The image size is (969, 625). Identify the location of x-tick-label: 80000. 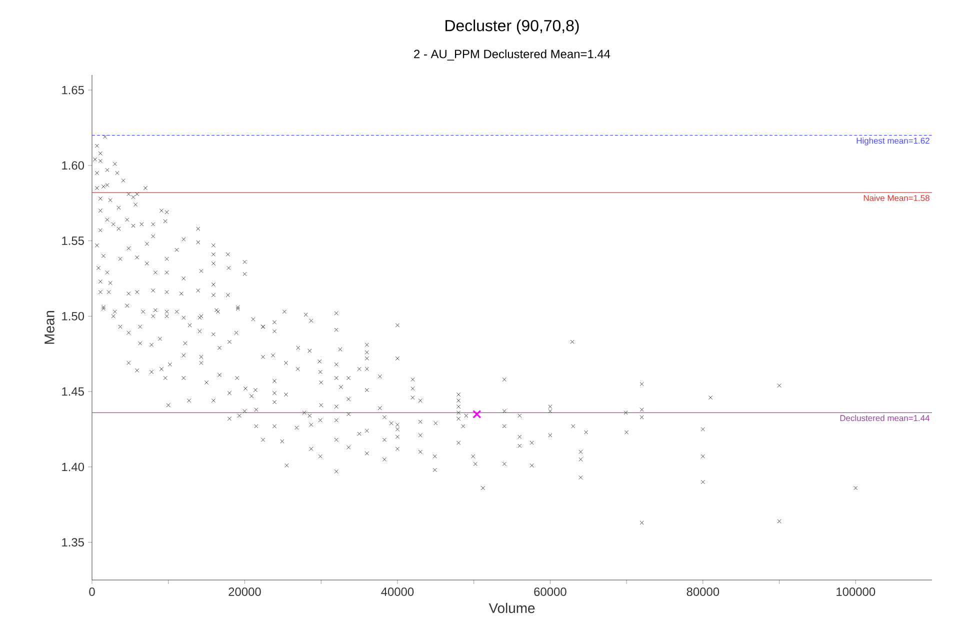
(703, 592).